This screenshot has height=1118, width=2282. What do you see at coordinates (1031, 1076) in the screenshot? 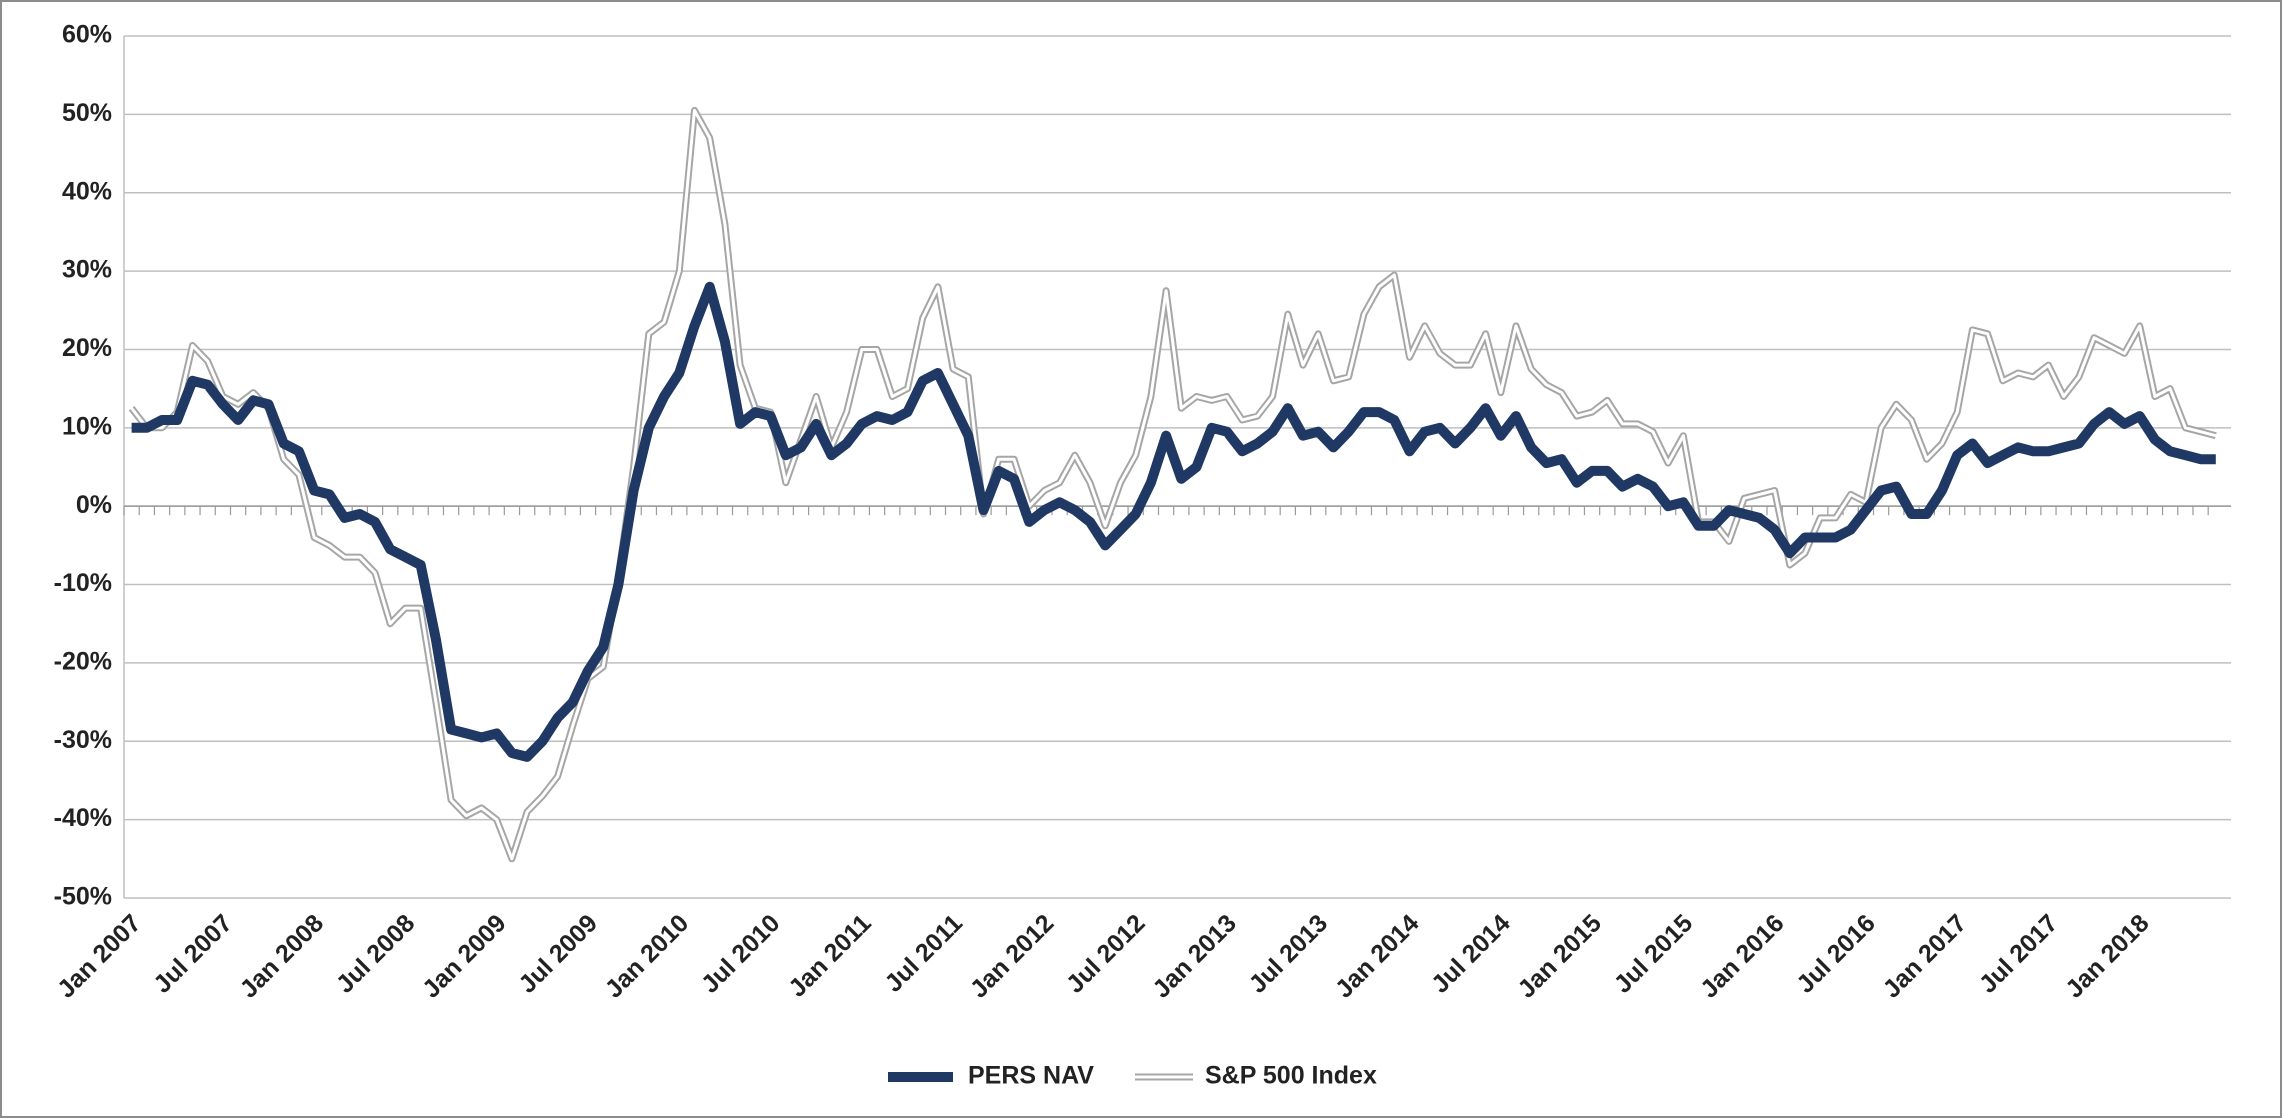
I see `legend-label: PERS NAV` at bounding box center [1031, 1076].